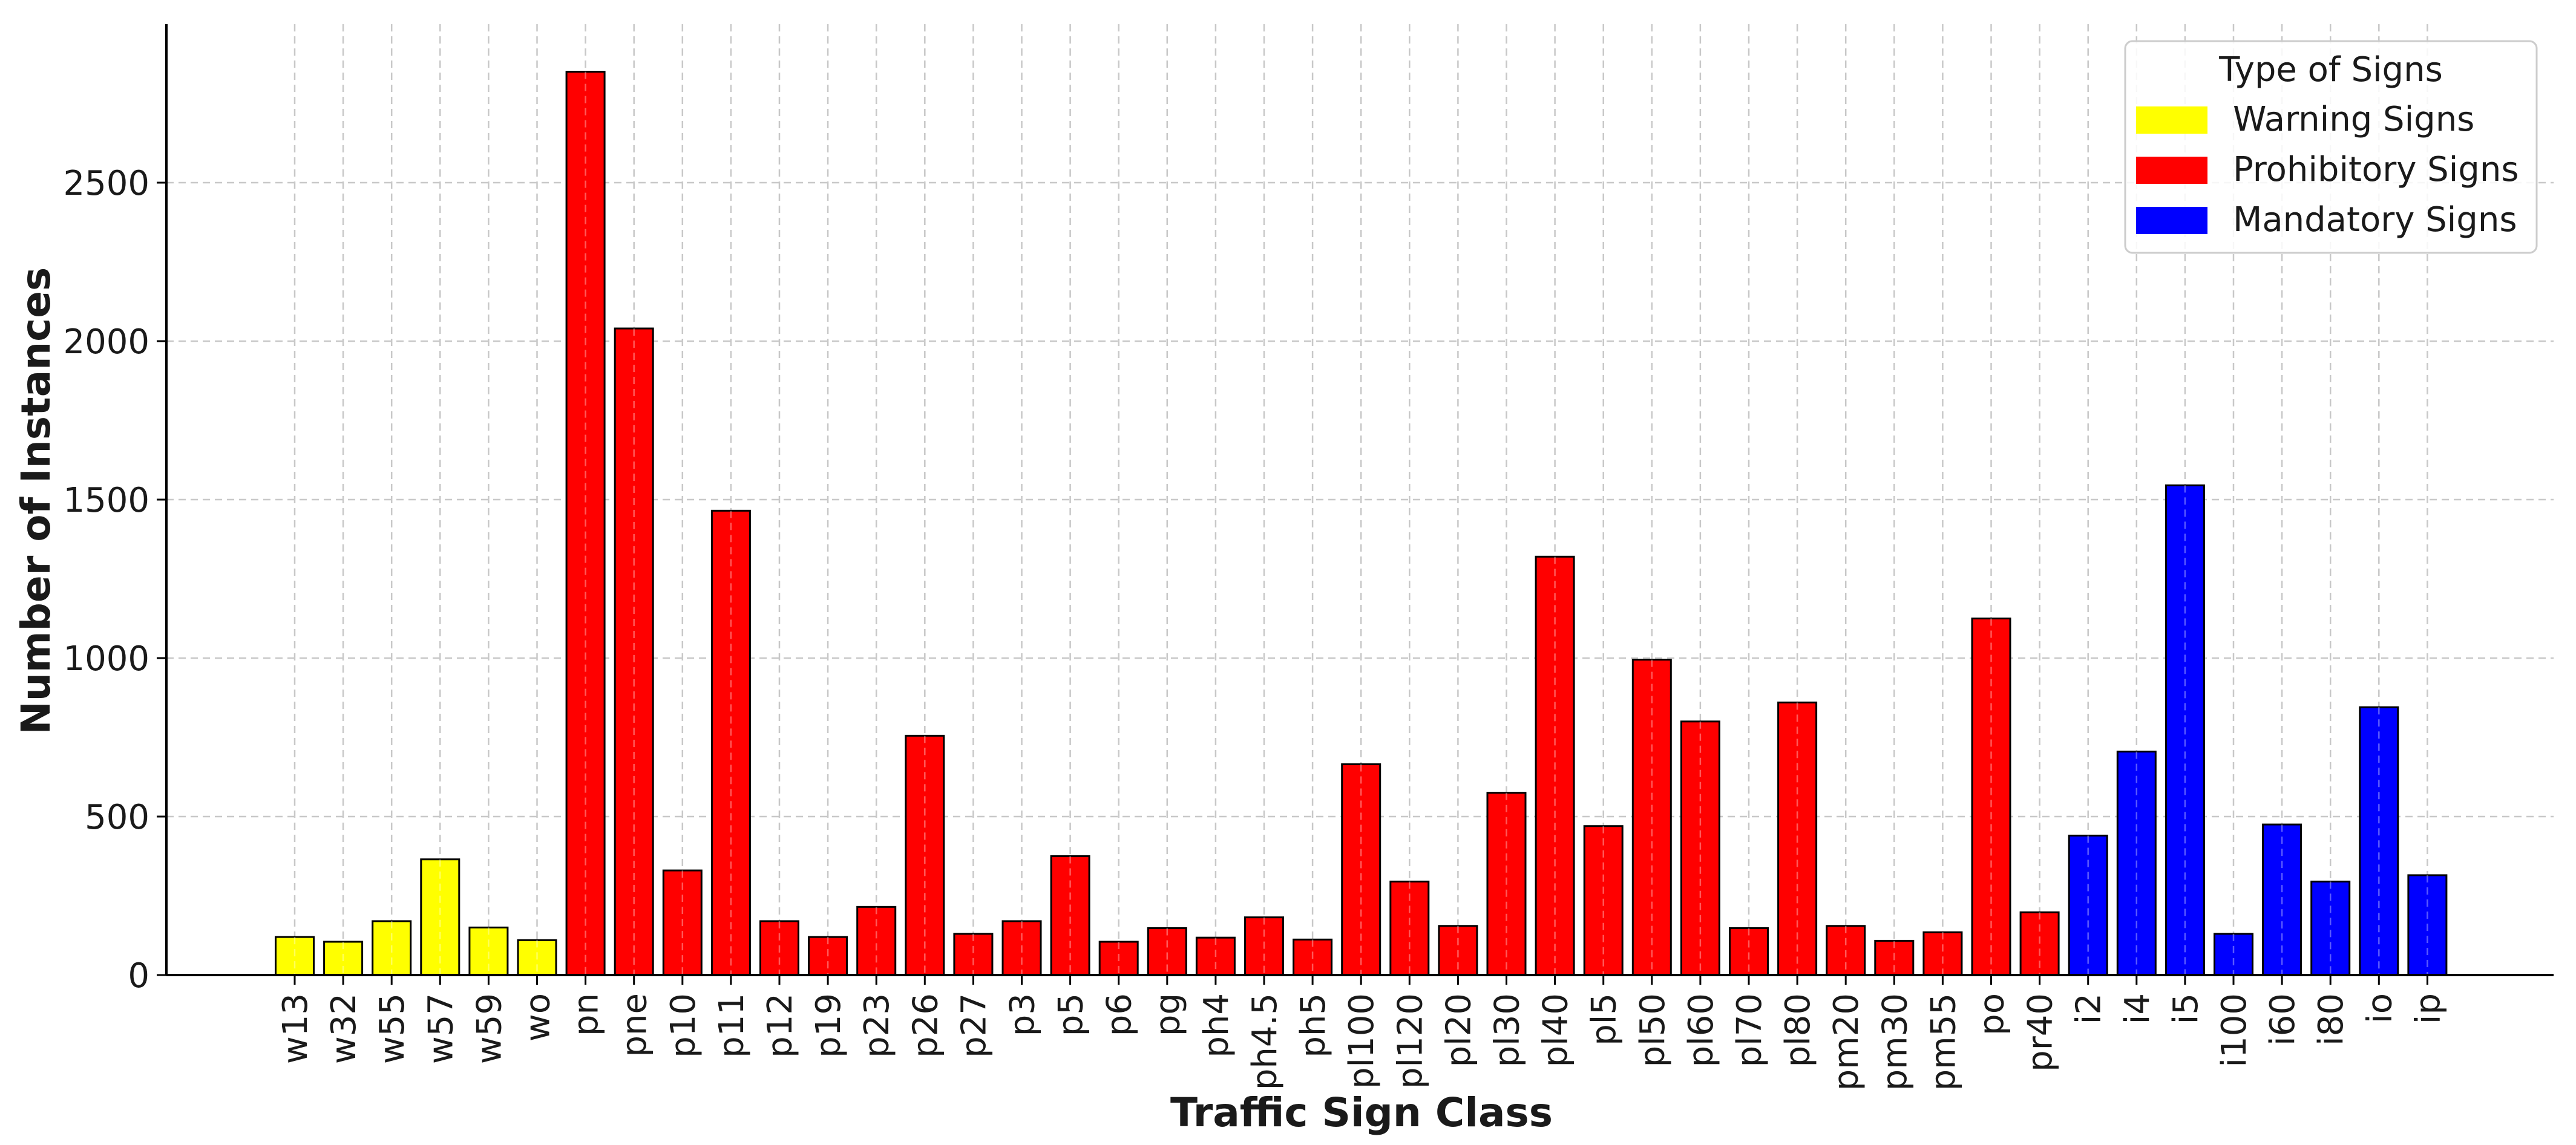  Describe the element at coordinates (295, 1029) in the screenshot. I see `x-tick-label: w13` at that location.